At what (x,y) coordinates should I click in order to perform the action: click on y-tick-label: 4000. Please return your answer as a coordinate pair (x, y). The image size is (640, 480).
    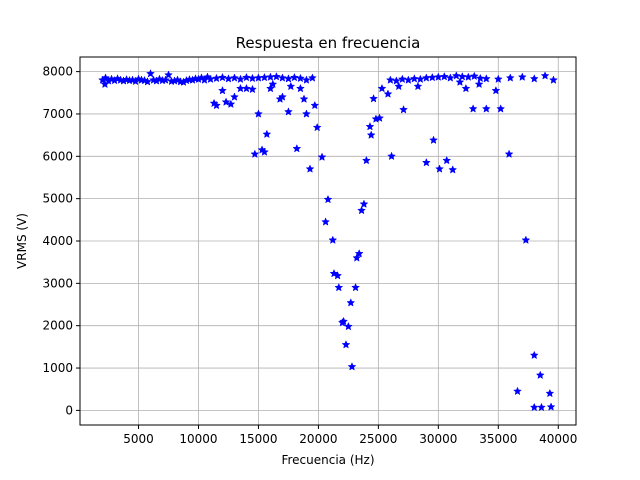
    Looking at the image, I should click on (57, 241).